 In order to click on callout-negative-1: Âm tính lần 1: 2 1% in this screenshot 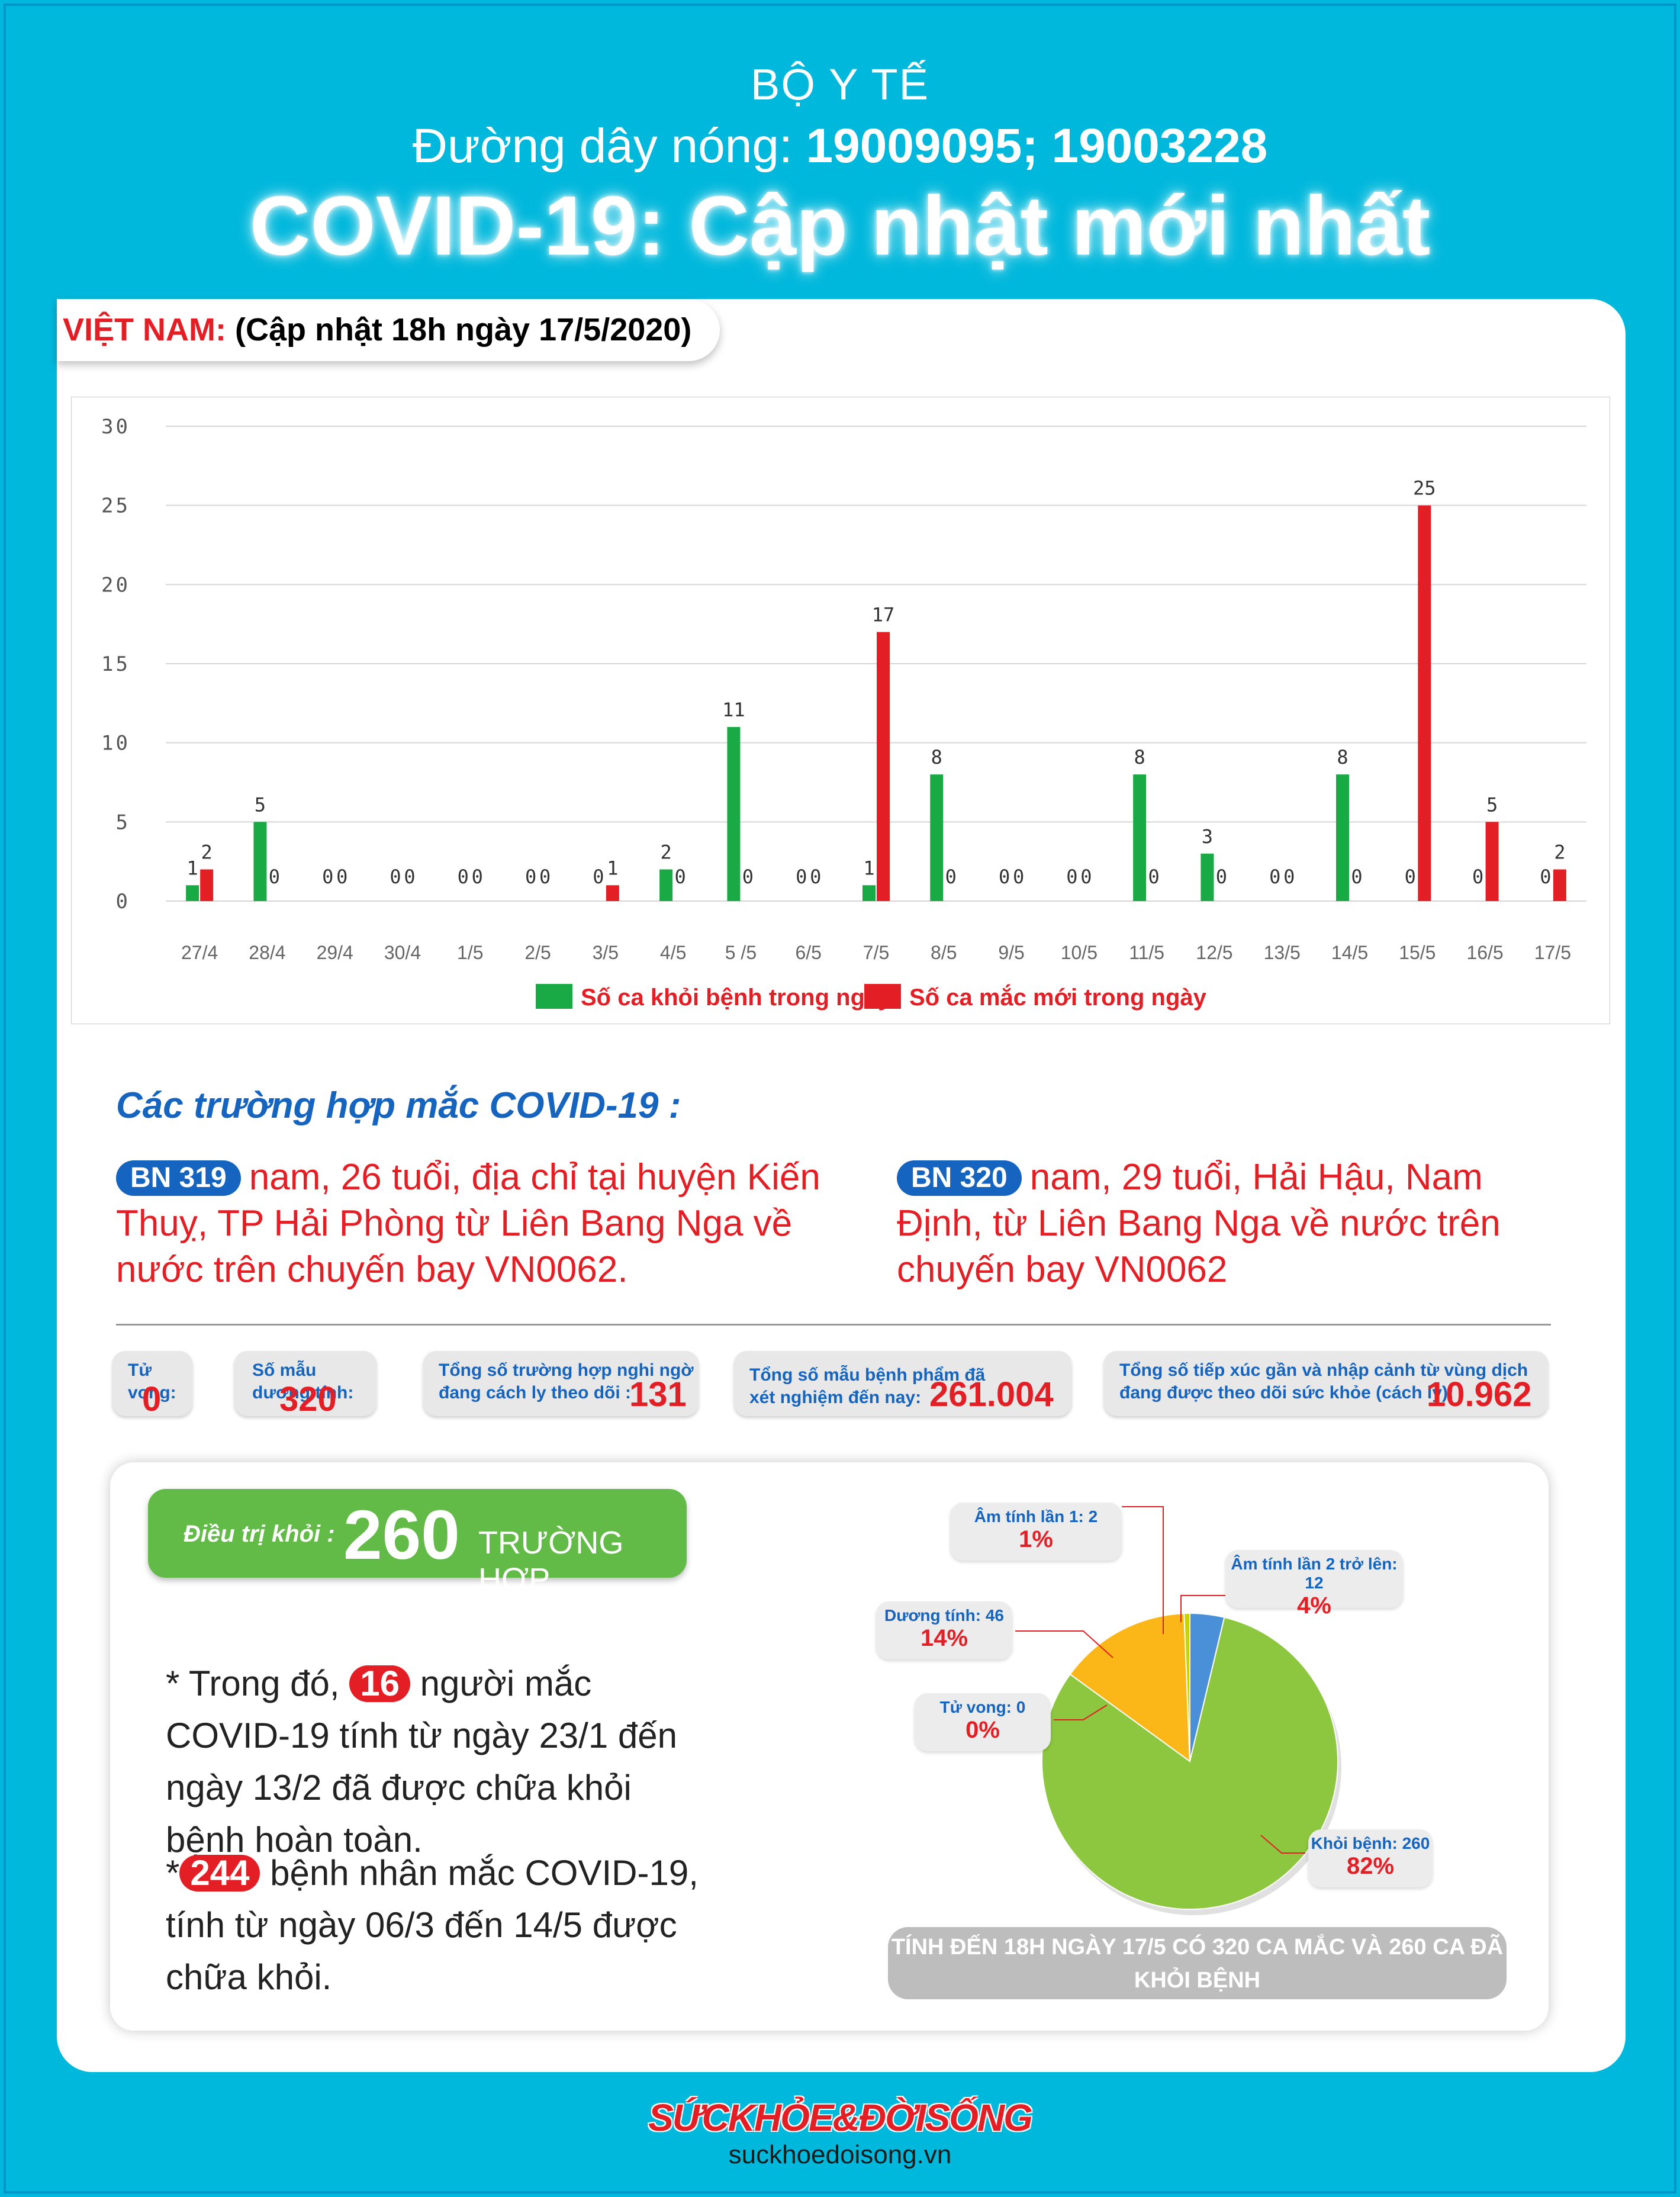, I will do `click(1036, 1532)`.